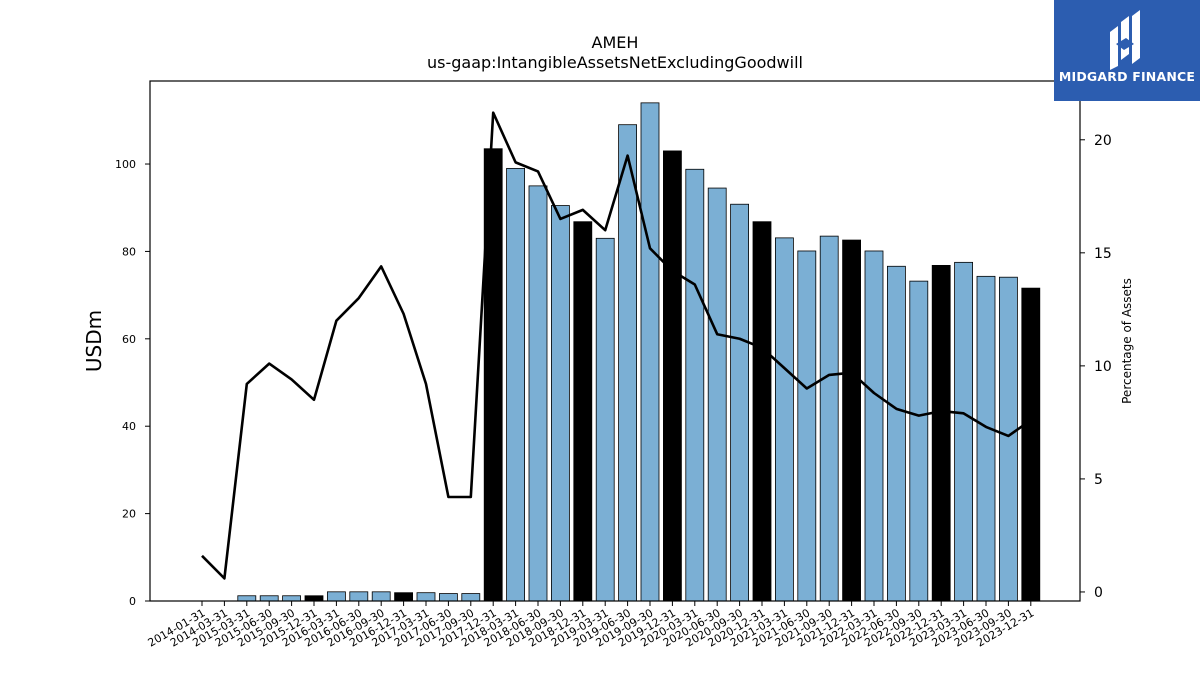  I want to click on y2-tick-label: 20, so click(1103, 141).